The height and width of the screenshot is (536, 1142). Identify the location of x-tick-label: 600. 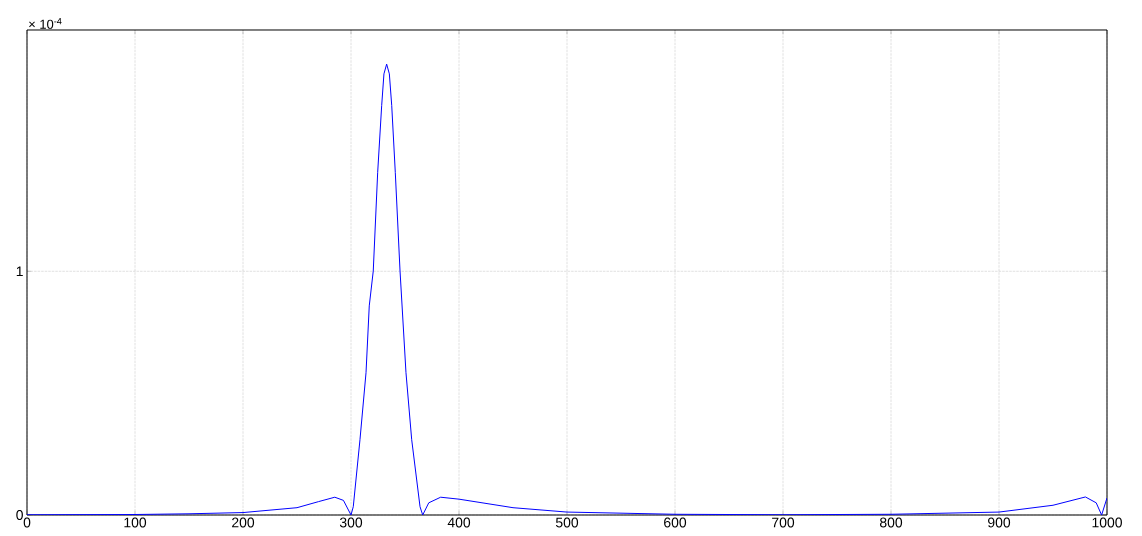
(675, 522).